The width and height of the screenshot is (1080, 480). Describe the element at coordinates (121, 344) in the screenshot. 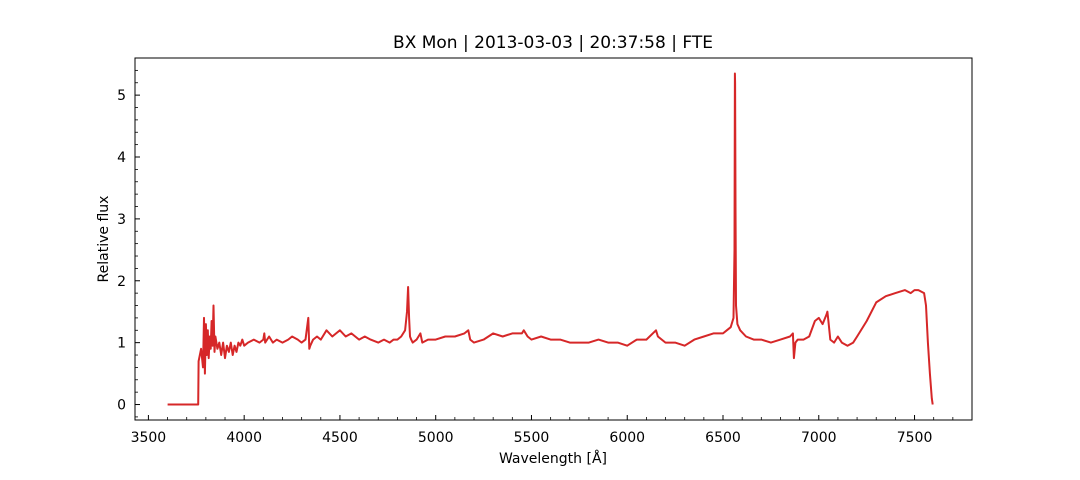

I see `y-tick-label: 1` at that location.